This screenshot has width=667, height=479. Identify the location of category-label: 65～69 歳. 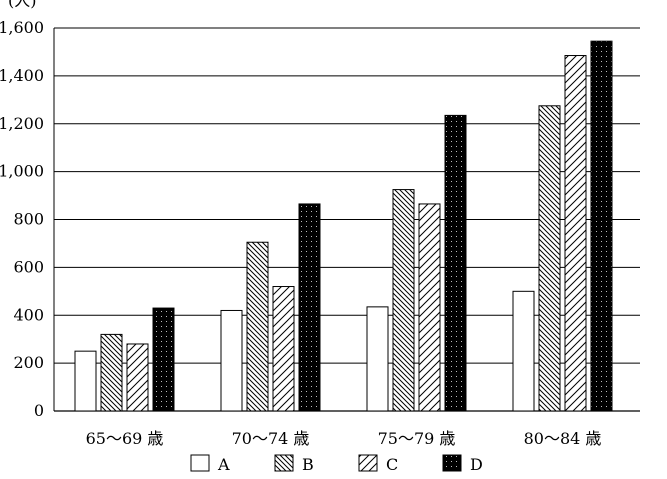
(125, 438).